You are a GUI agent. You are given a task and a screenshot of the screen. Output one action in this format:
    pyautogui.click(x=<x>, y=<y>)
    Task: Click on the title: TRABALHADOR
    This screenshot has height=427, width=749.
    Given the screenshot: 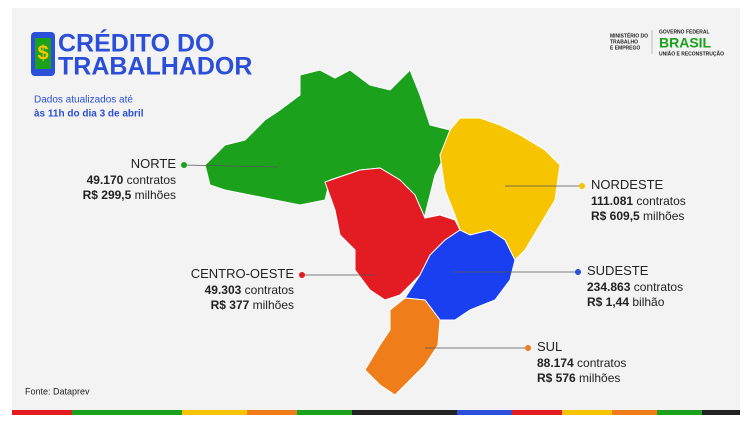 What is the action you would take?
    pyautogui.click(x=155, y=67)
    